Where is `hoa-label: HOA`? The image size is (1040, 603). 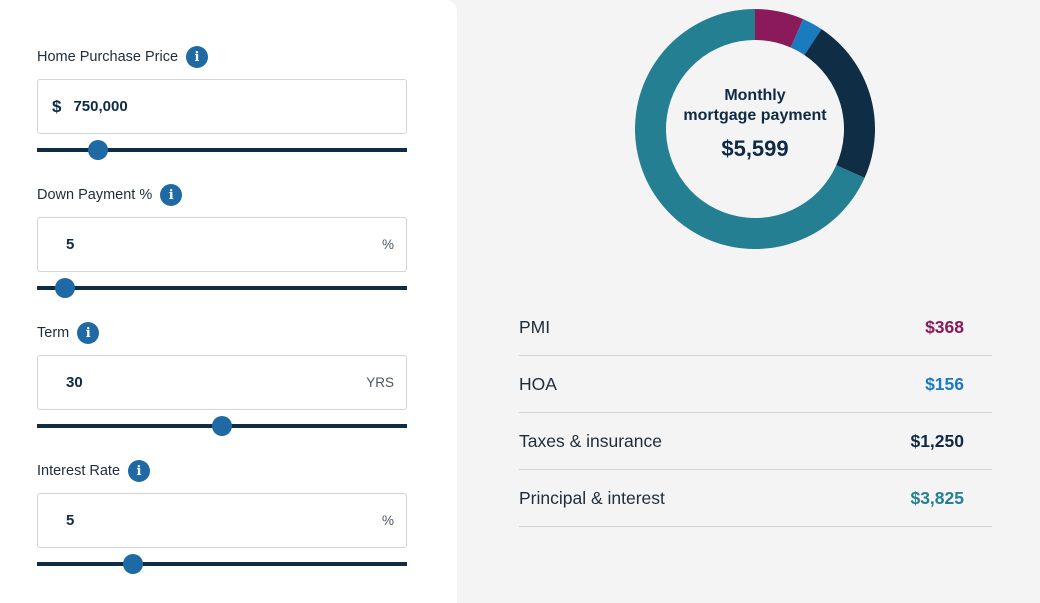 hoa-label: HOA is located at coordinates (538, 383).